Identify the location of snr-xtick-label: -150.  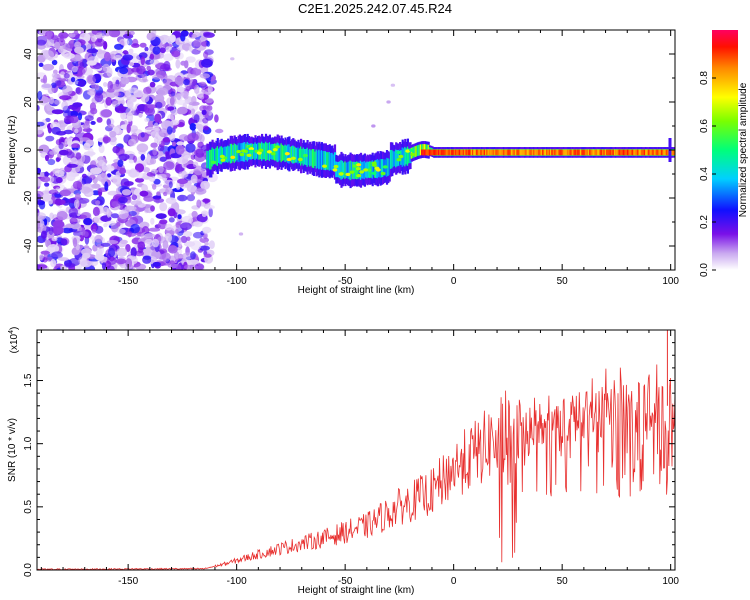
(128, 581).